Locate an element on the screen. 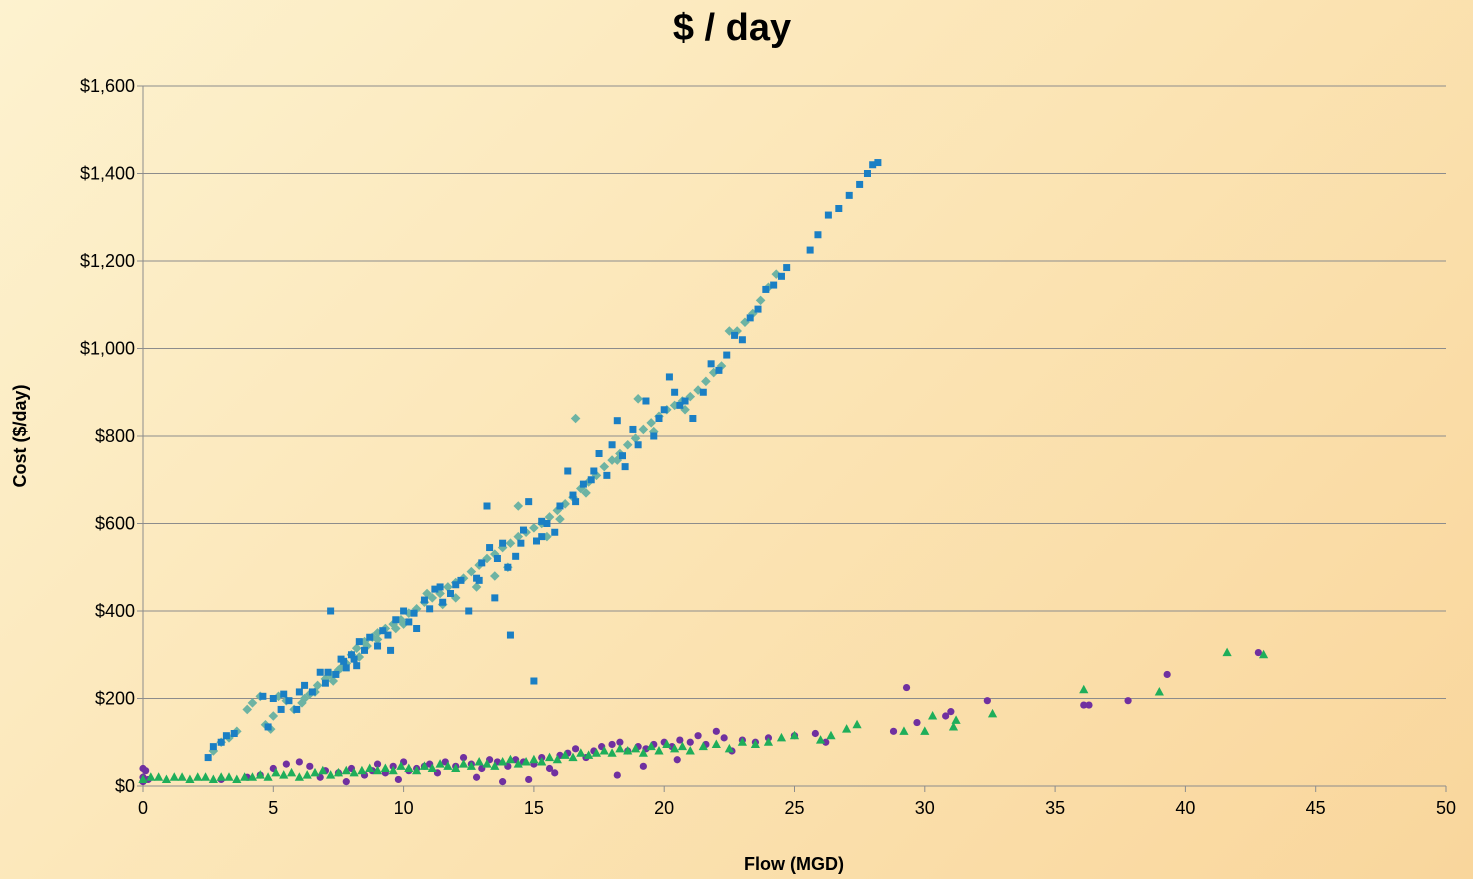 The width and height of the screenshot is (1473, 879). x-tick-label: 50 is located at coordinates (1446, 808).